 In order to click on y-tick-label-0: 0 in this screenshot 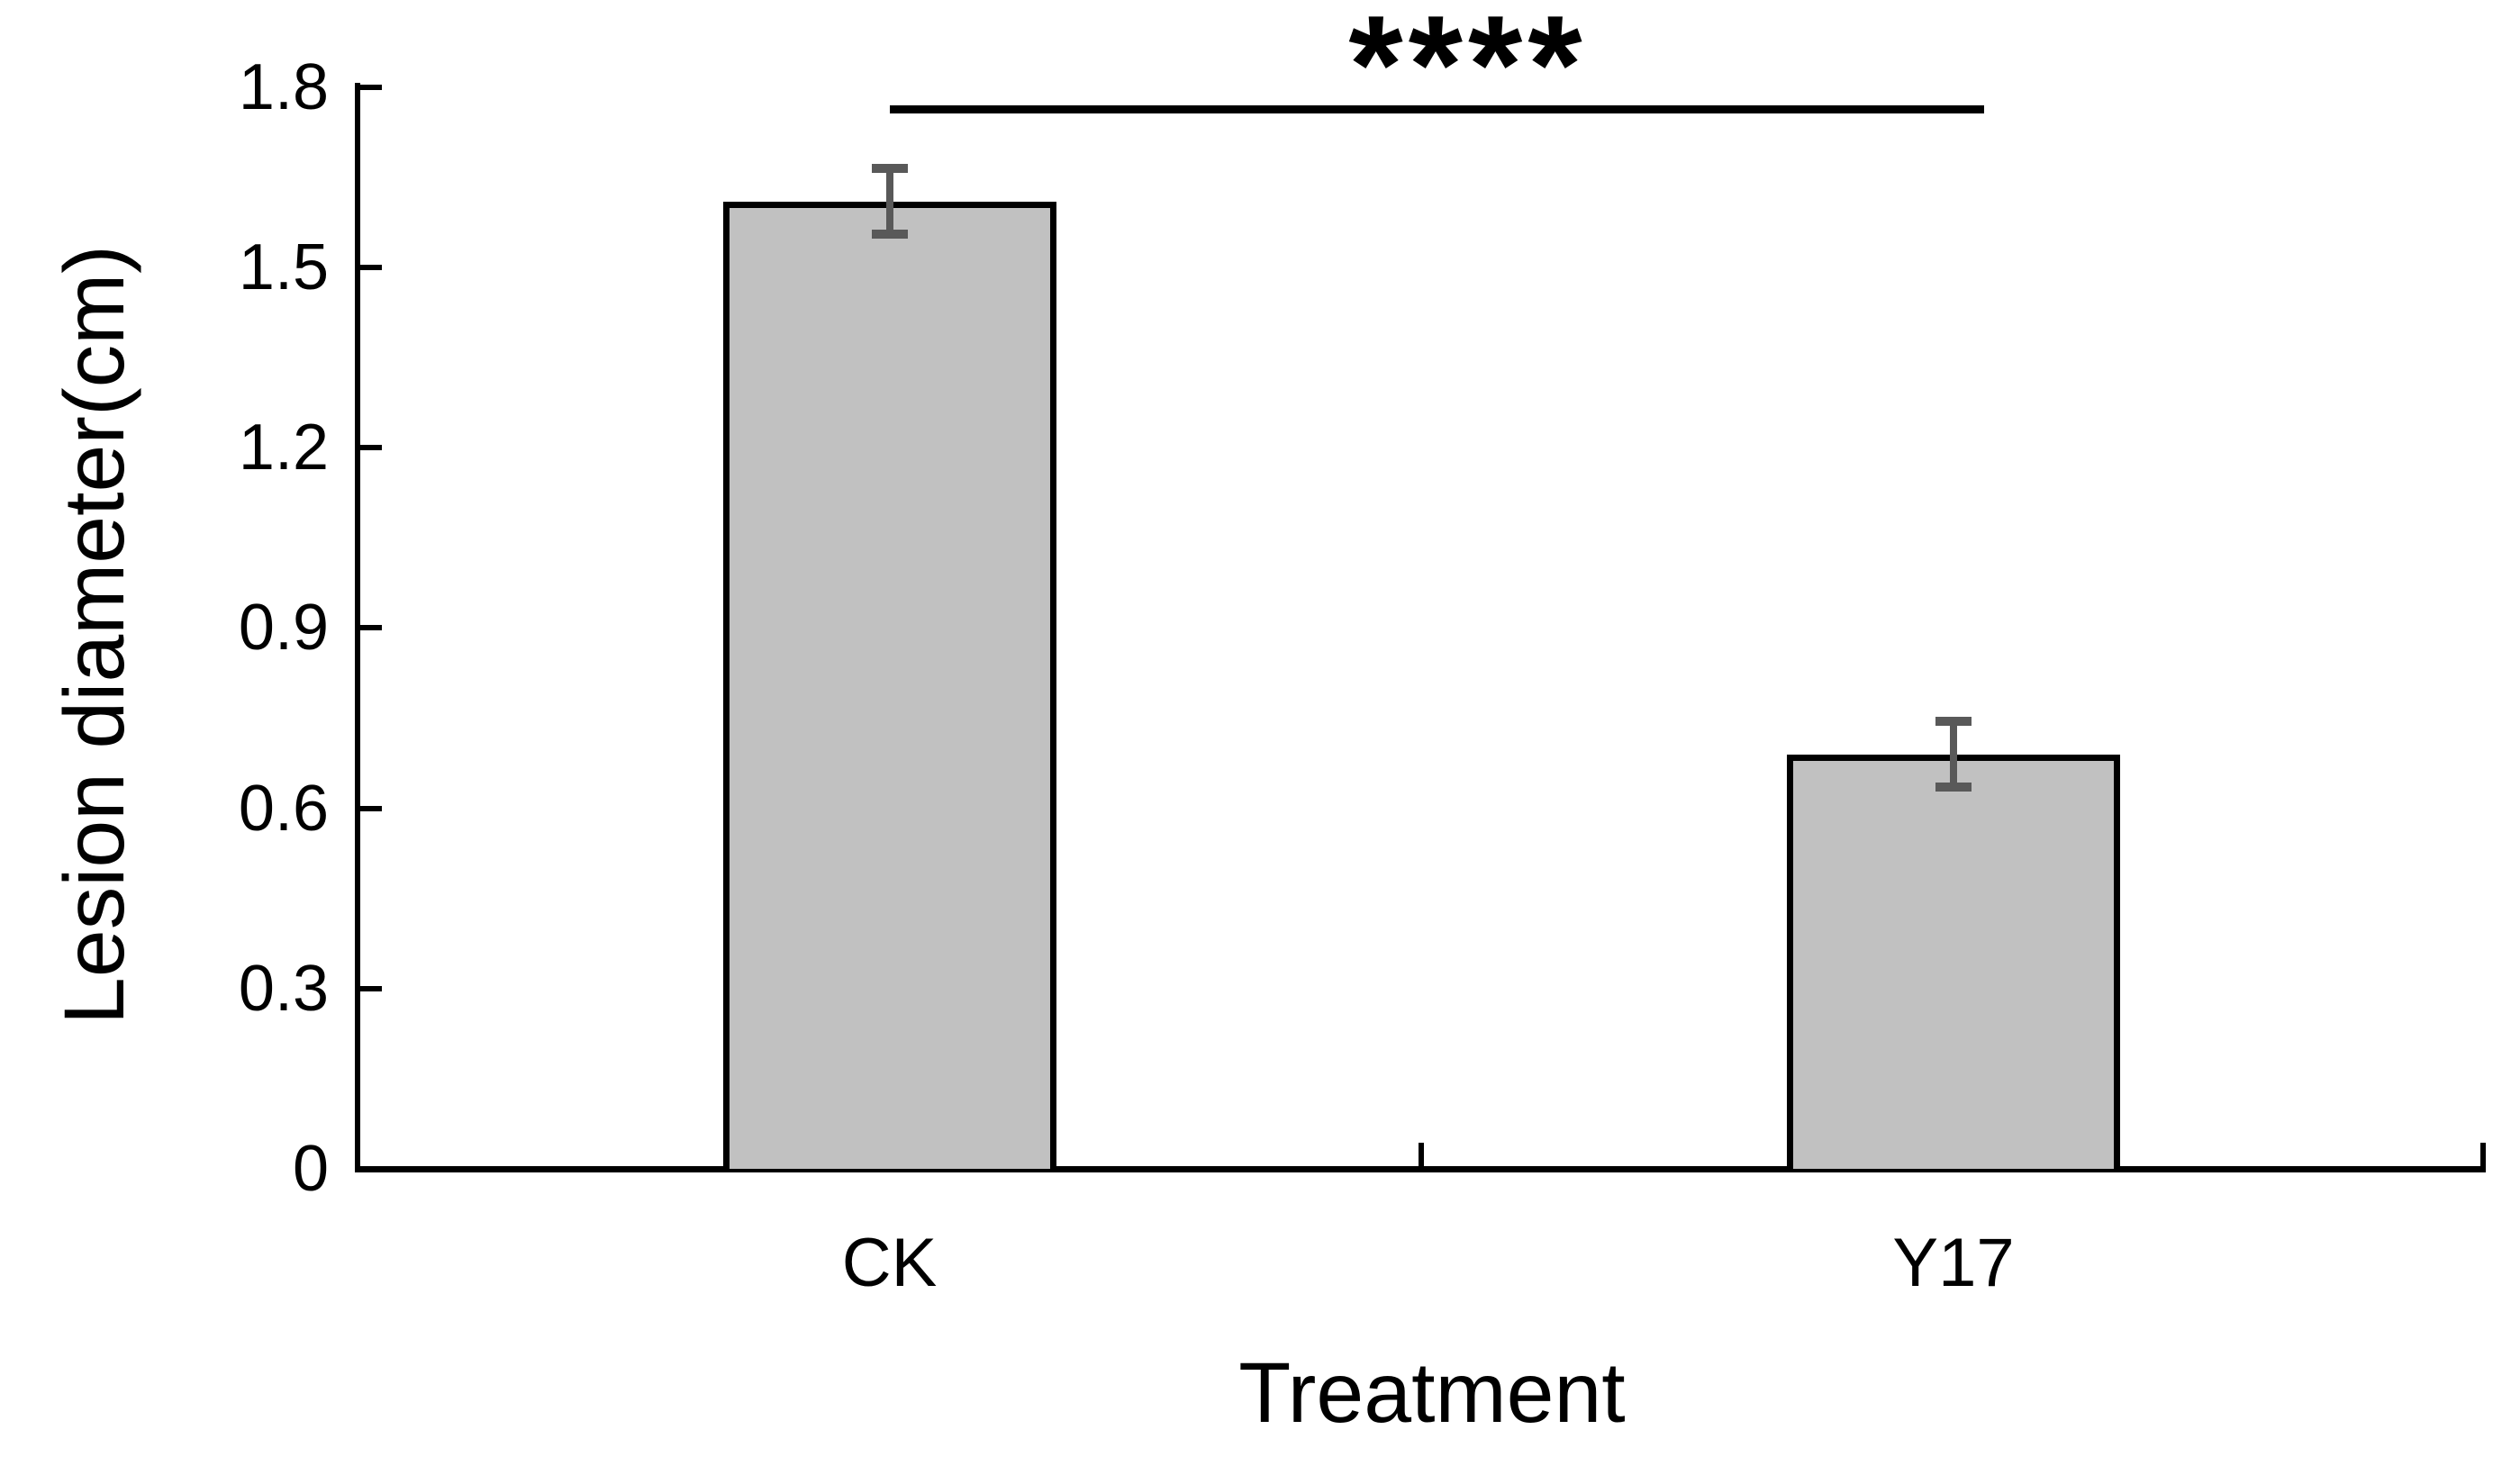, I will do `click(310, 1169)`.